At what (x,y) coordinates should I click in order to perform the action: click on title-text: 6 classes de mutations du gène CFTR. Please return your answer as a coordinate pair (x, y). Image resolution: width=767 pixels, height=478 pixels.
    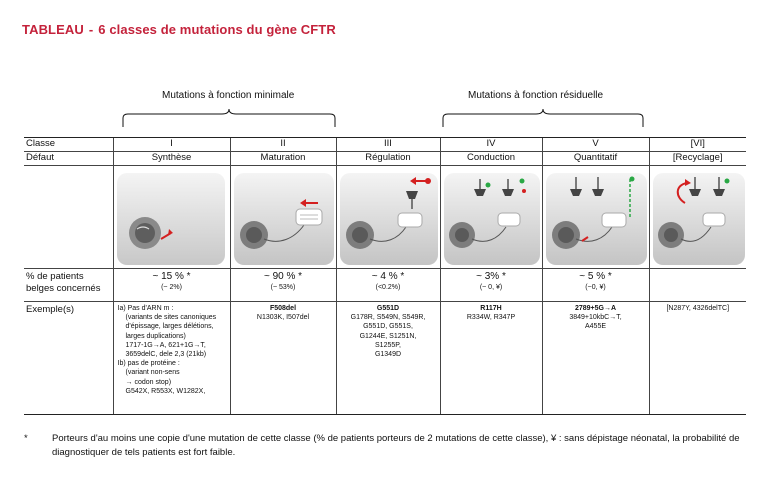
    Looking at the image, I should click on (217, 29).